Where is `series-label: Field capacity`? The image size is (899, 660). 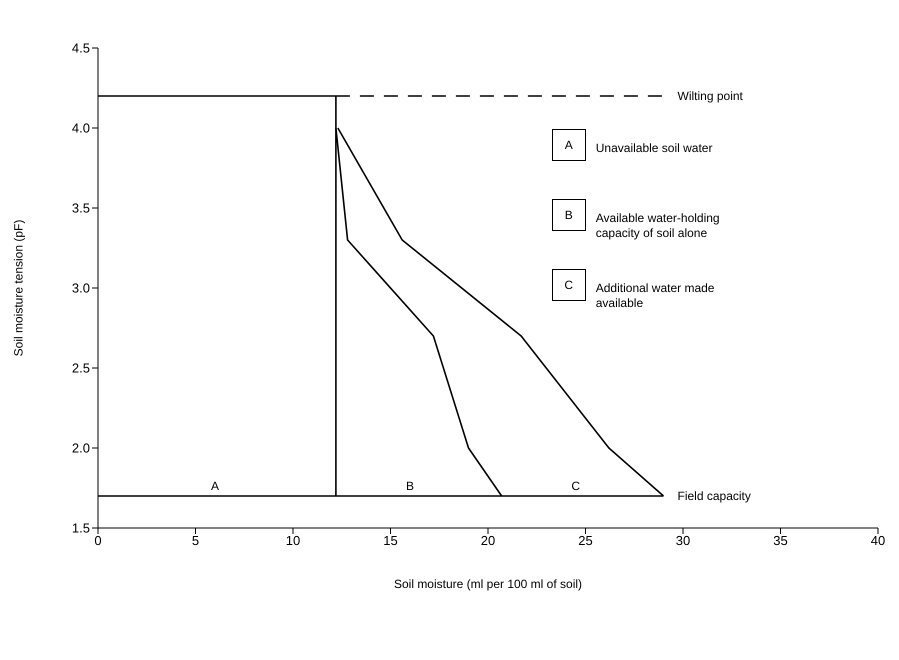
series-label: Field capacity is located at coordinates (714, 496).